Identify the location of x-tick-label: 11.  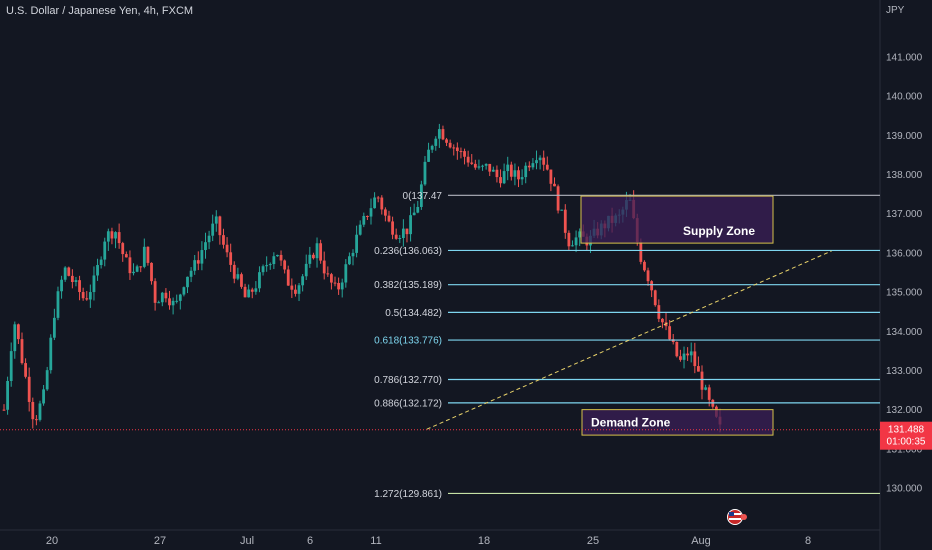
(375, 541).